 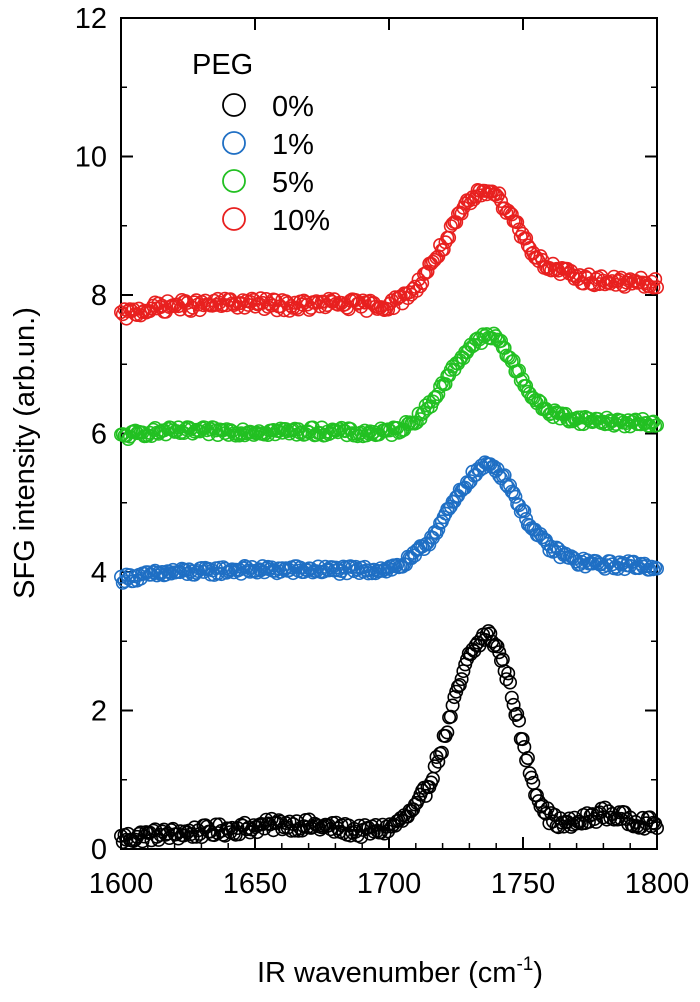 I want to click on x-axis-title-superscript: -1, so click(x=524, y=964).